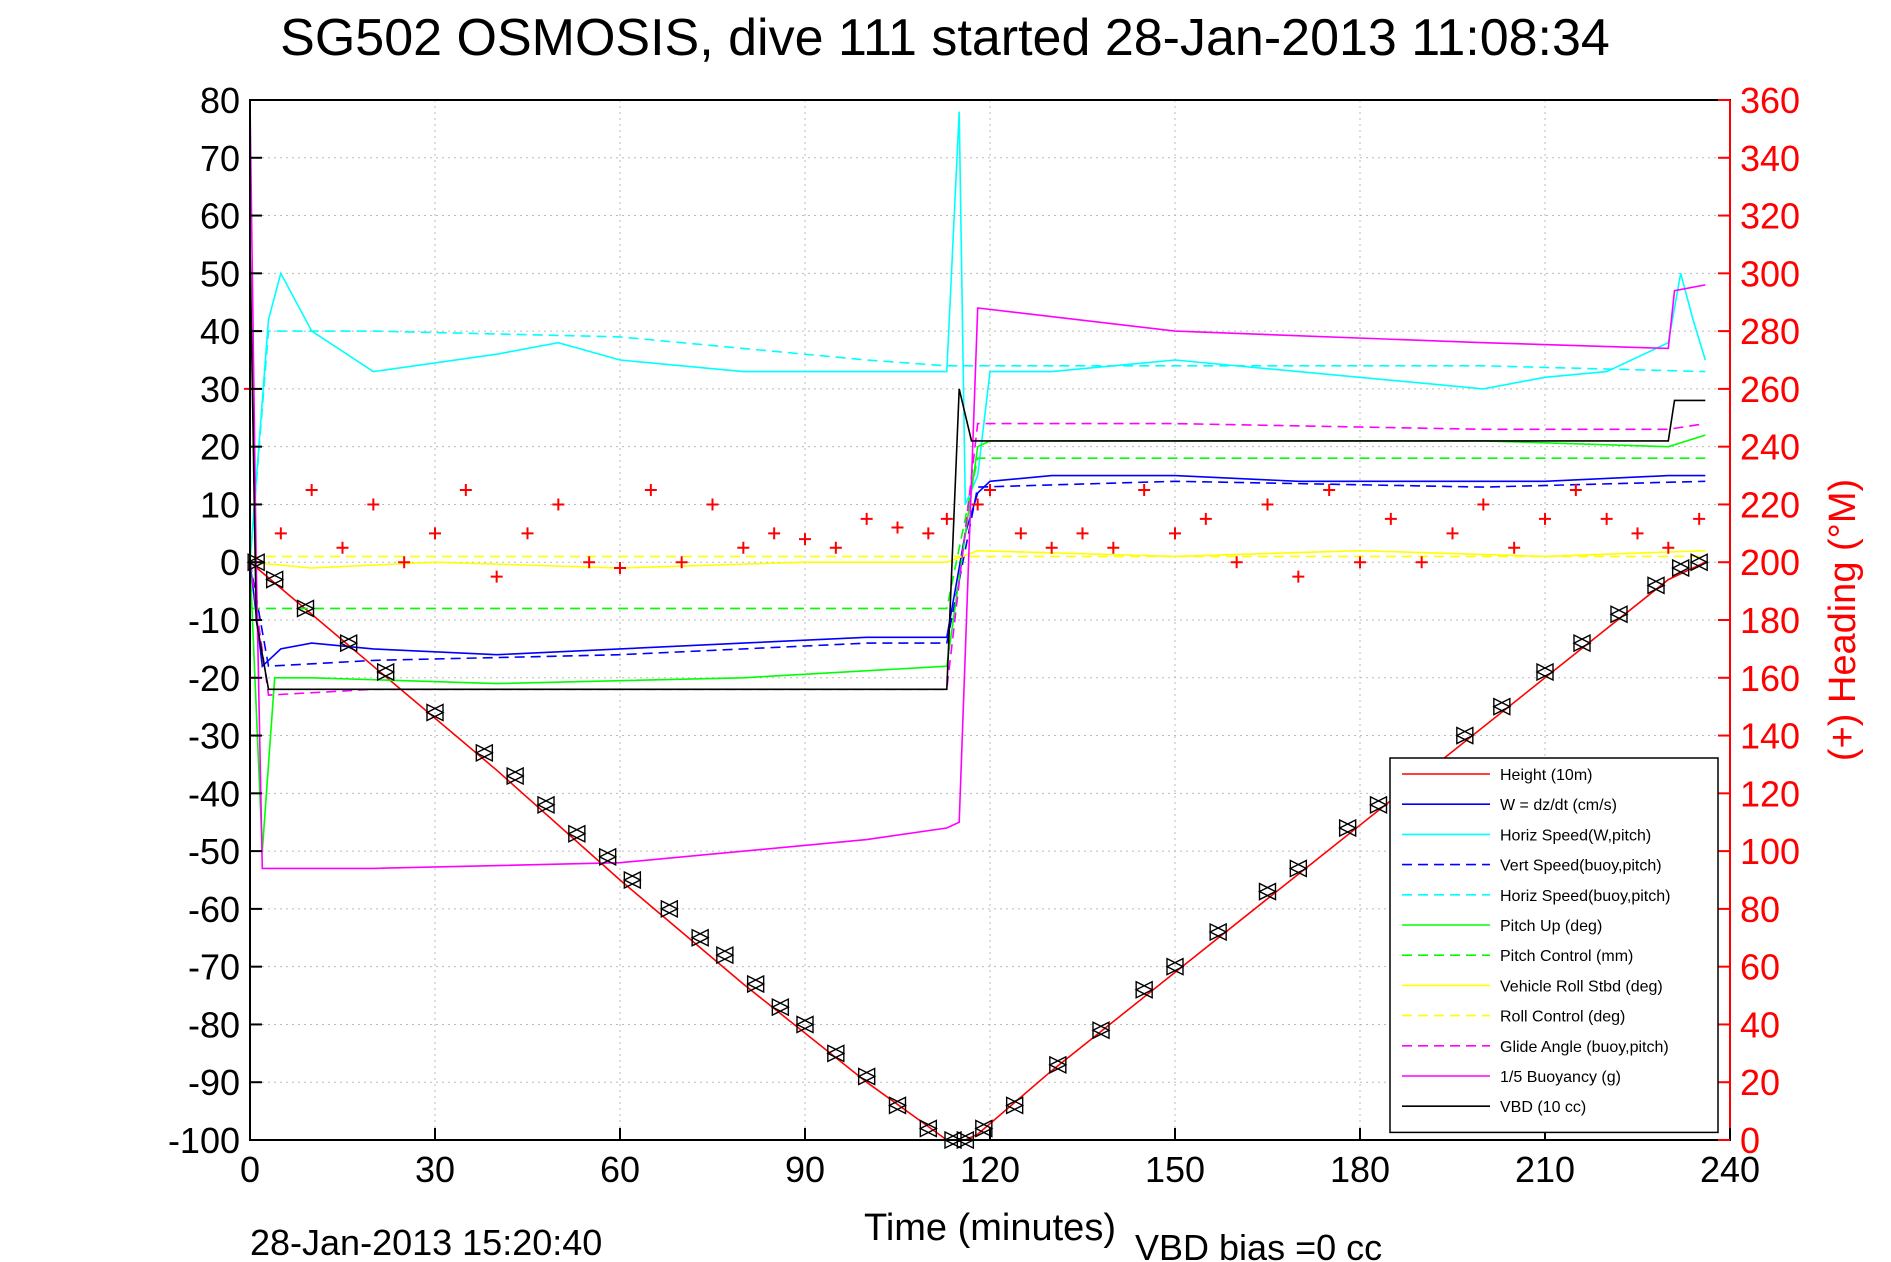 This screenshot has height=1262, width=1891. Describe the element at coordinates (1558, 805) in the screenshot. I see `legend-entry: W = dz/dt (cm/s)` at that location.